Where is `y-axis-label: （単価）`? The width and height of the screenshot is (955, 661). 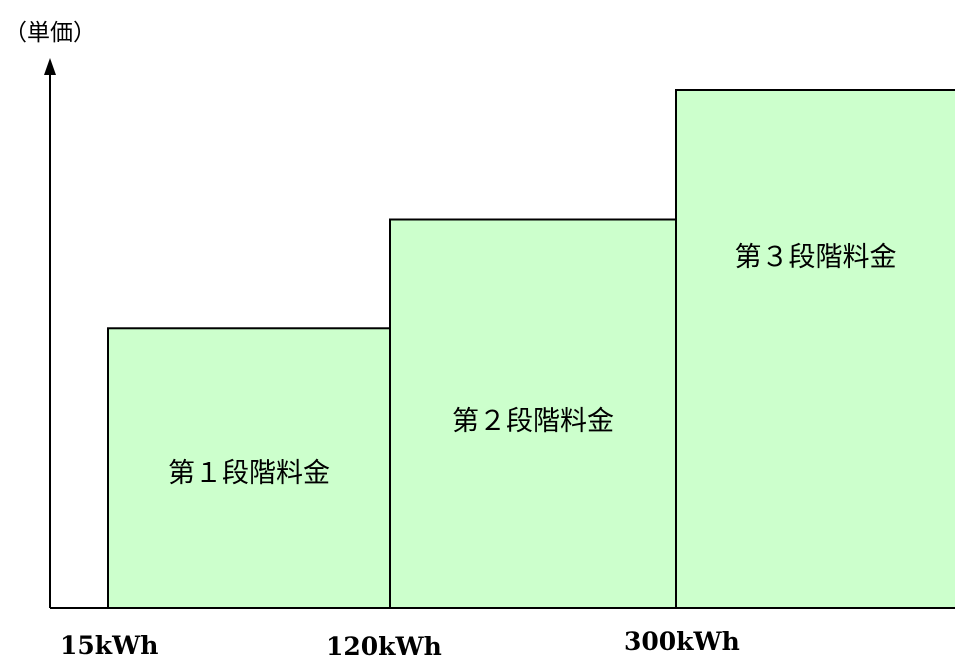 y-axis-label: （単価） is located at coordinates (50, 33).